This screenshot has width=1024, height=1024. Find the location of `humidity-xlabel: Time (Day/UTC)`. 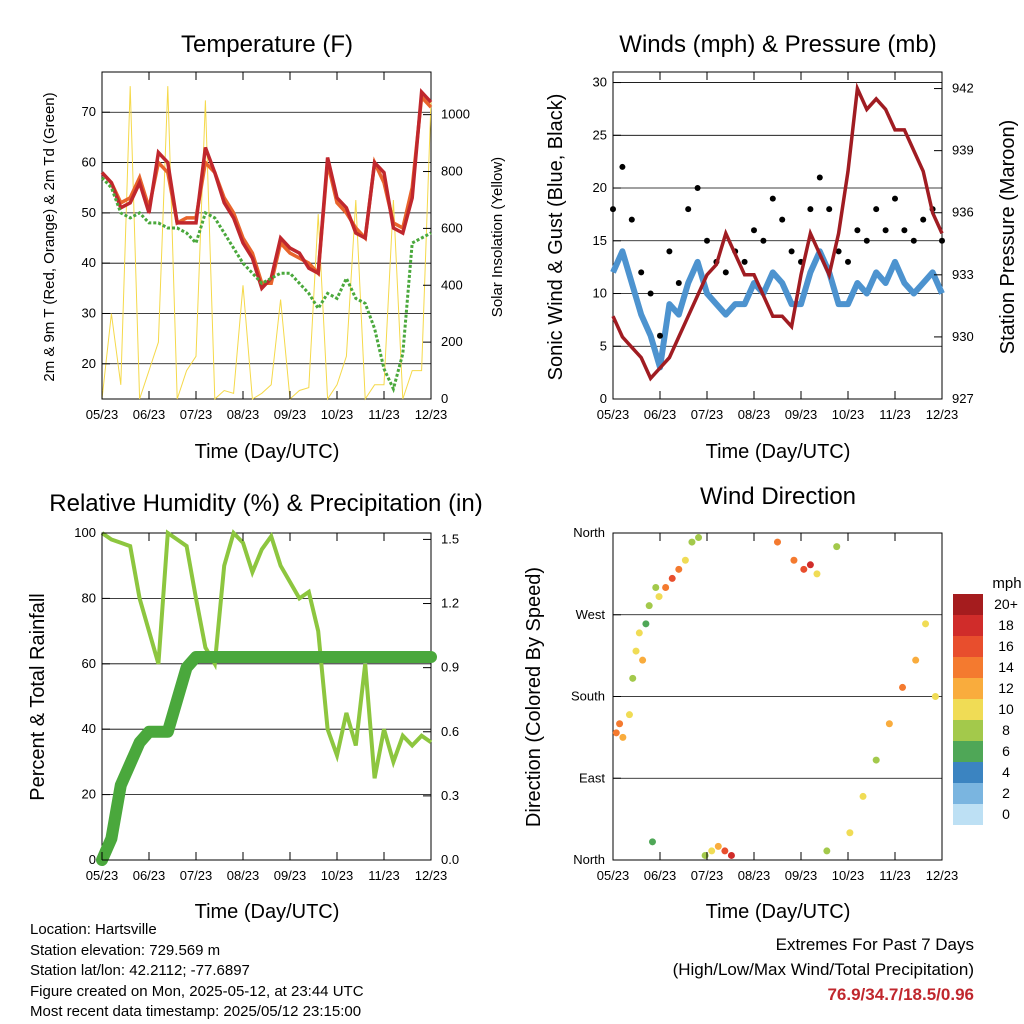

humidity-xlabel: Time (Day/UTC) is located at coordinates (267, 912).